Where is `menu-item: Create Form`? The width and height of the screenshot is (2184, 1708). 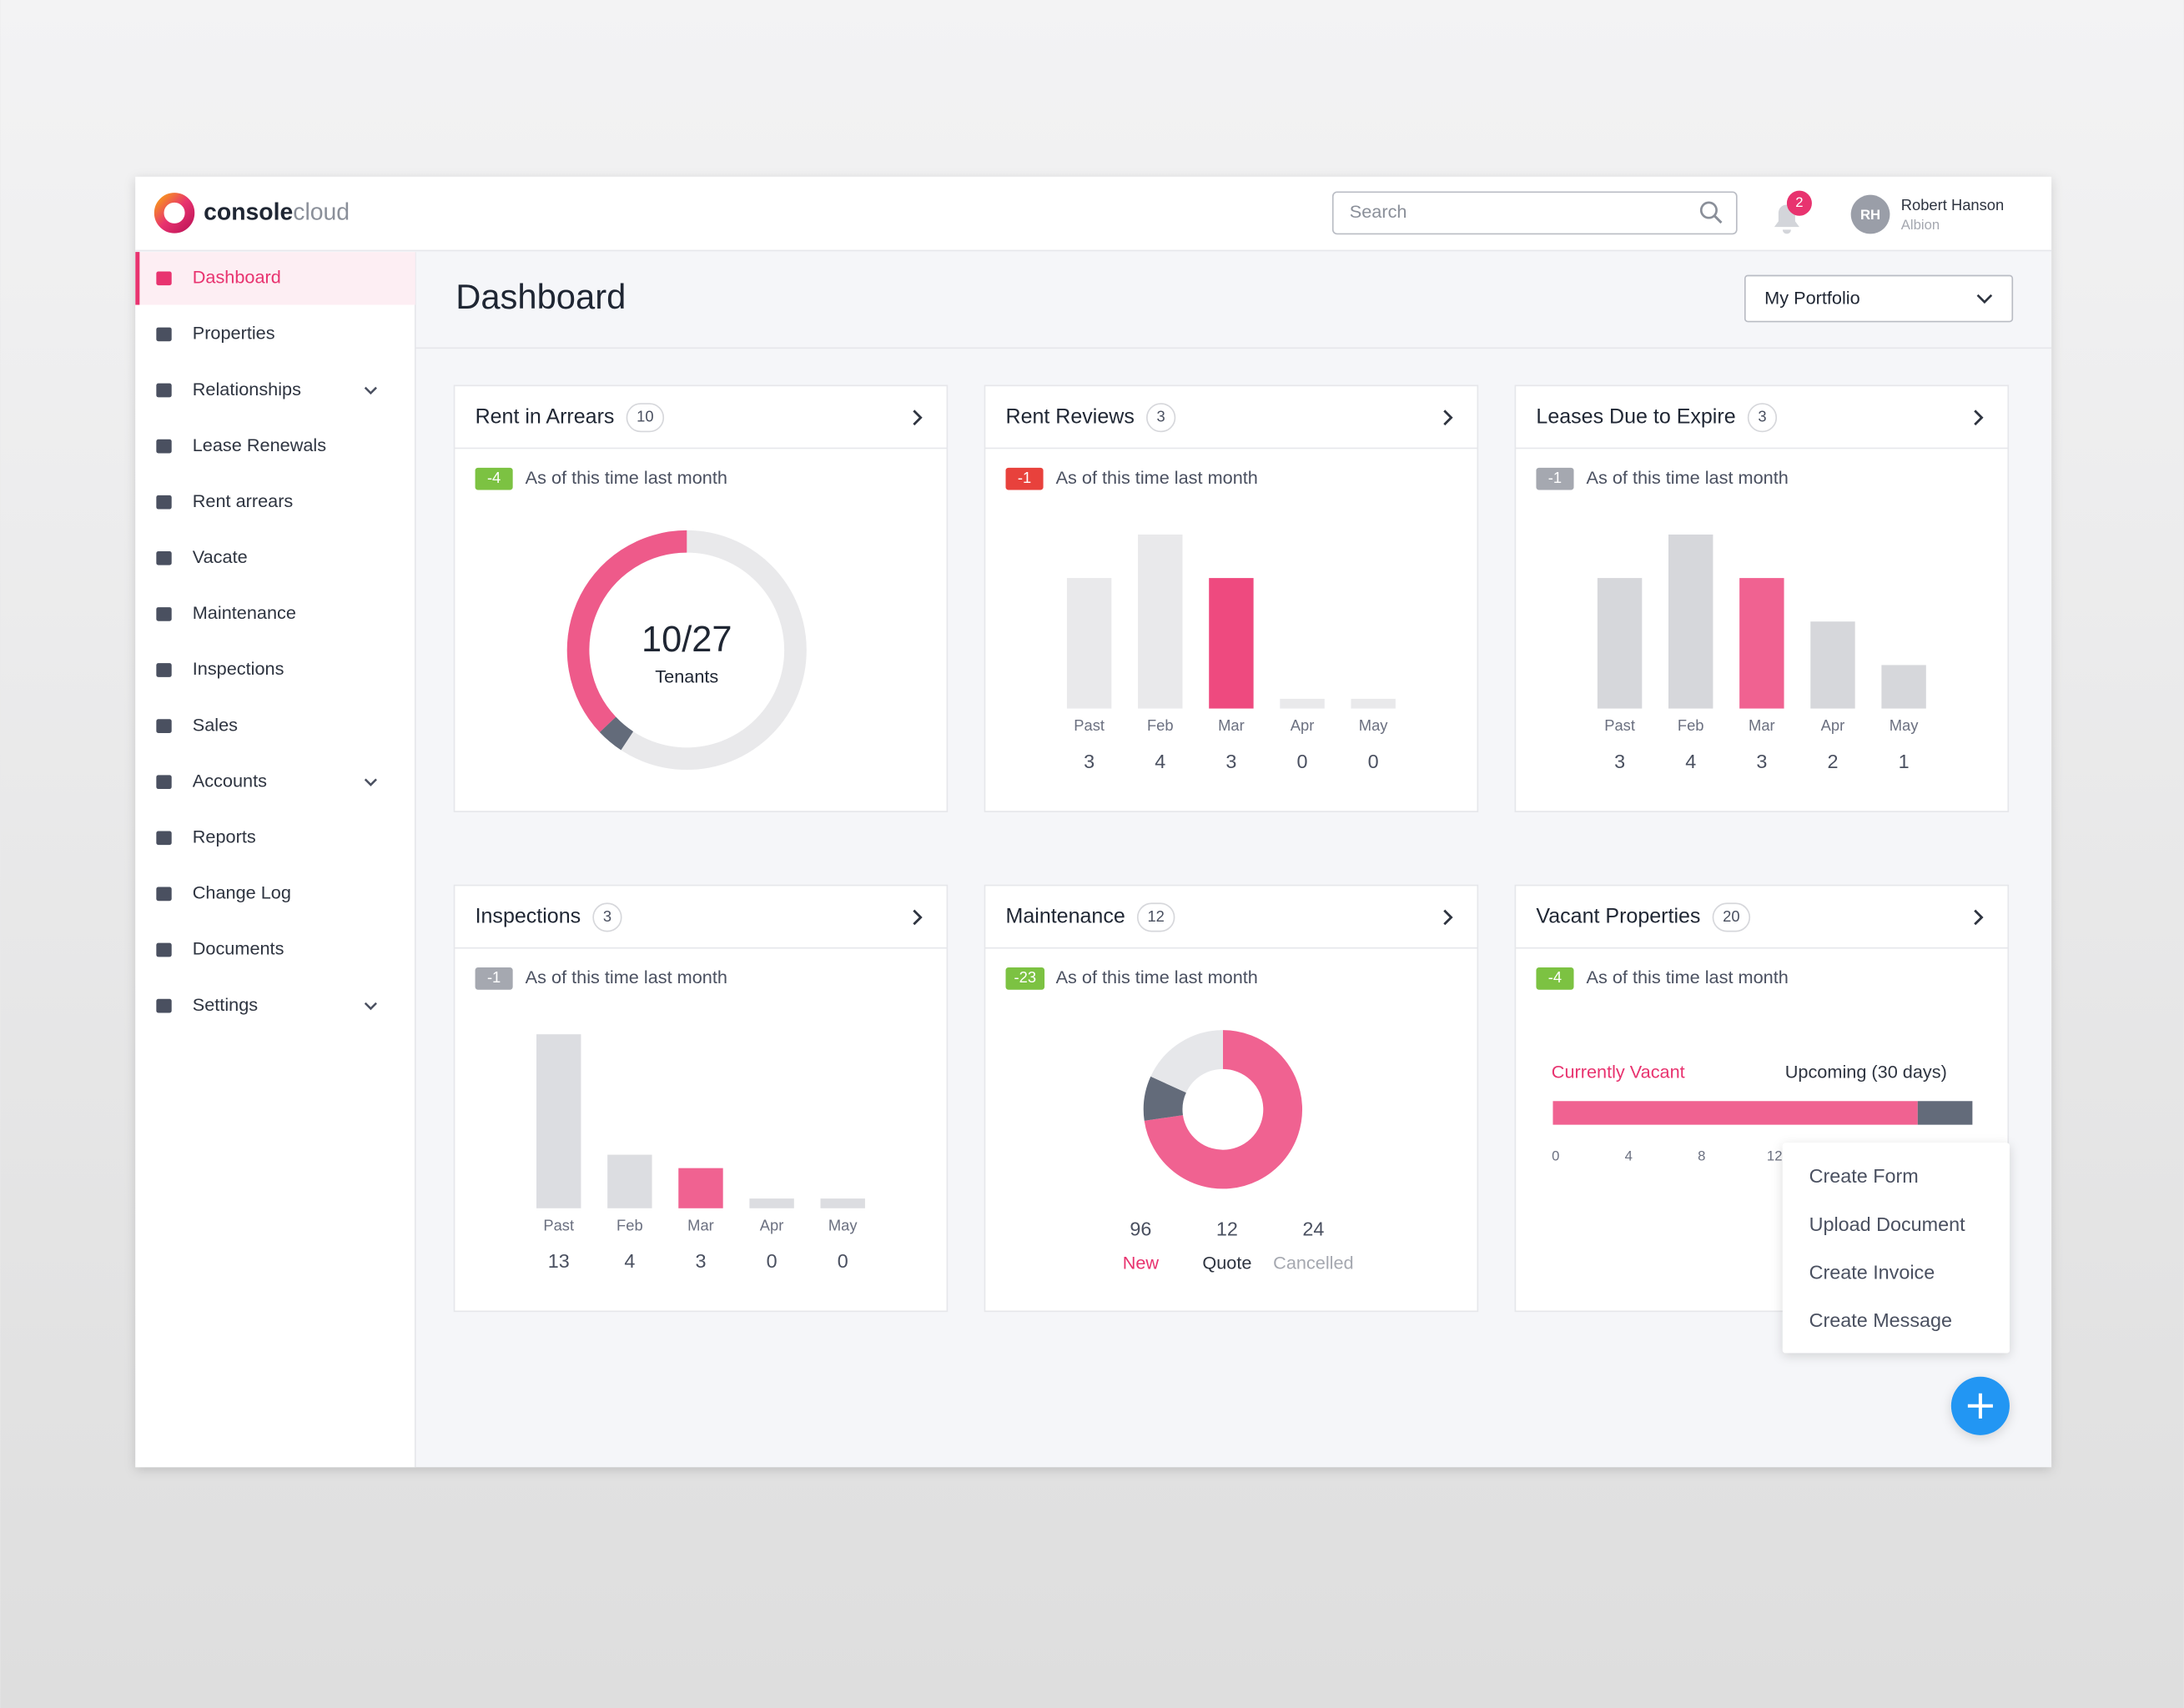 menu-item: Create Form is located at coordinates (1864, 1176).